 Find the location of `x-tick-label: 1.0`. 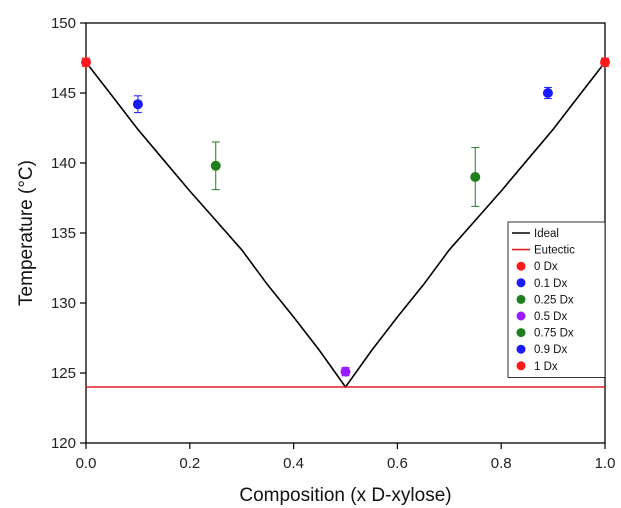

x-tick-label: 1.0 is located at coordinates (605, 463).